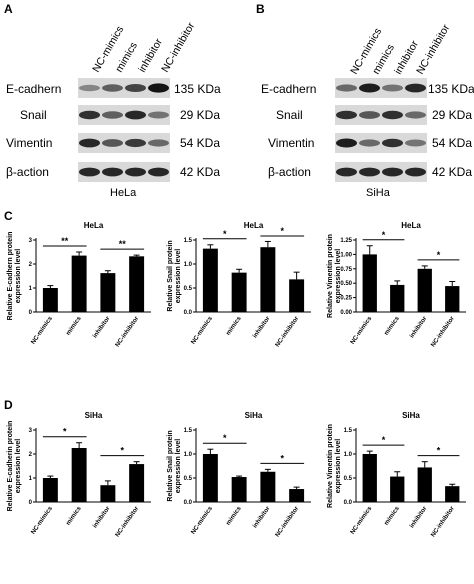 This screenshot has width=474, height=584. Describe the element at coordinates (288, 89) in the screenshot. I see `blot-row-label: E-cadhern` at that location.